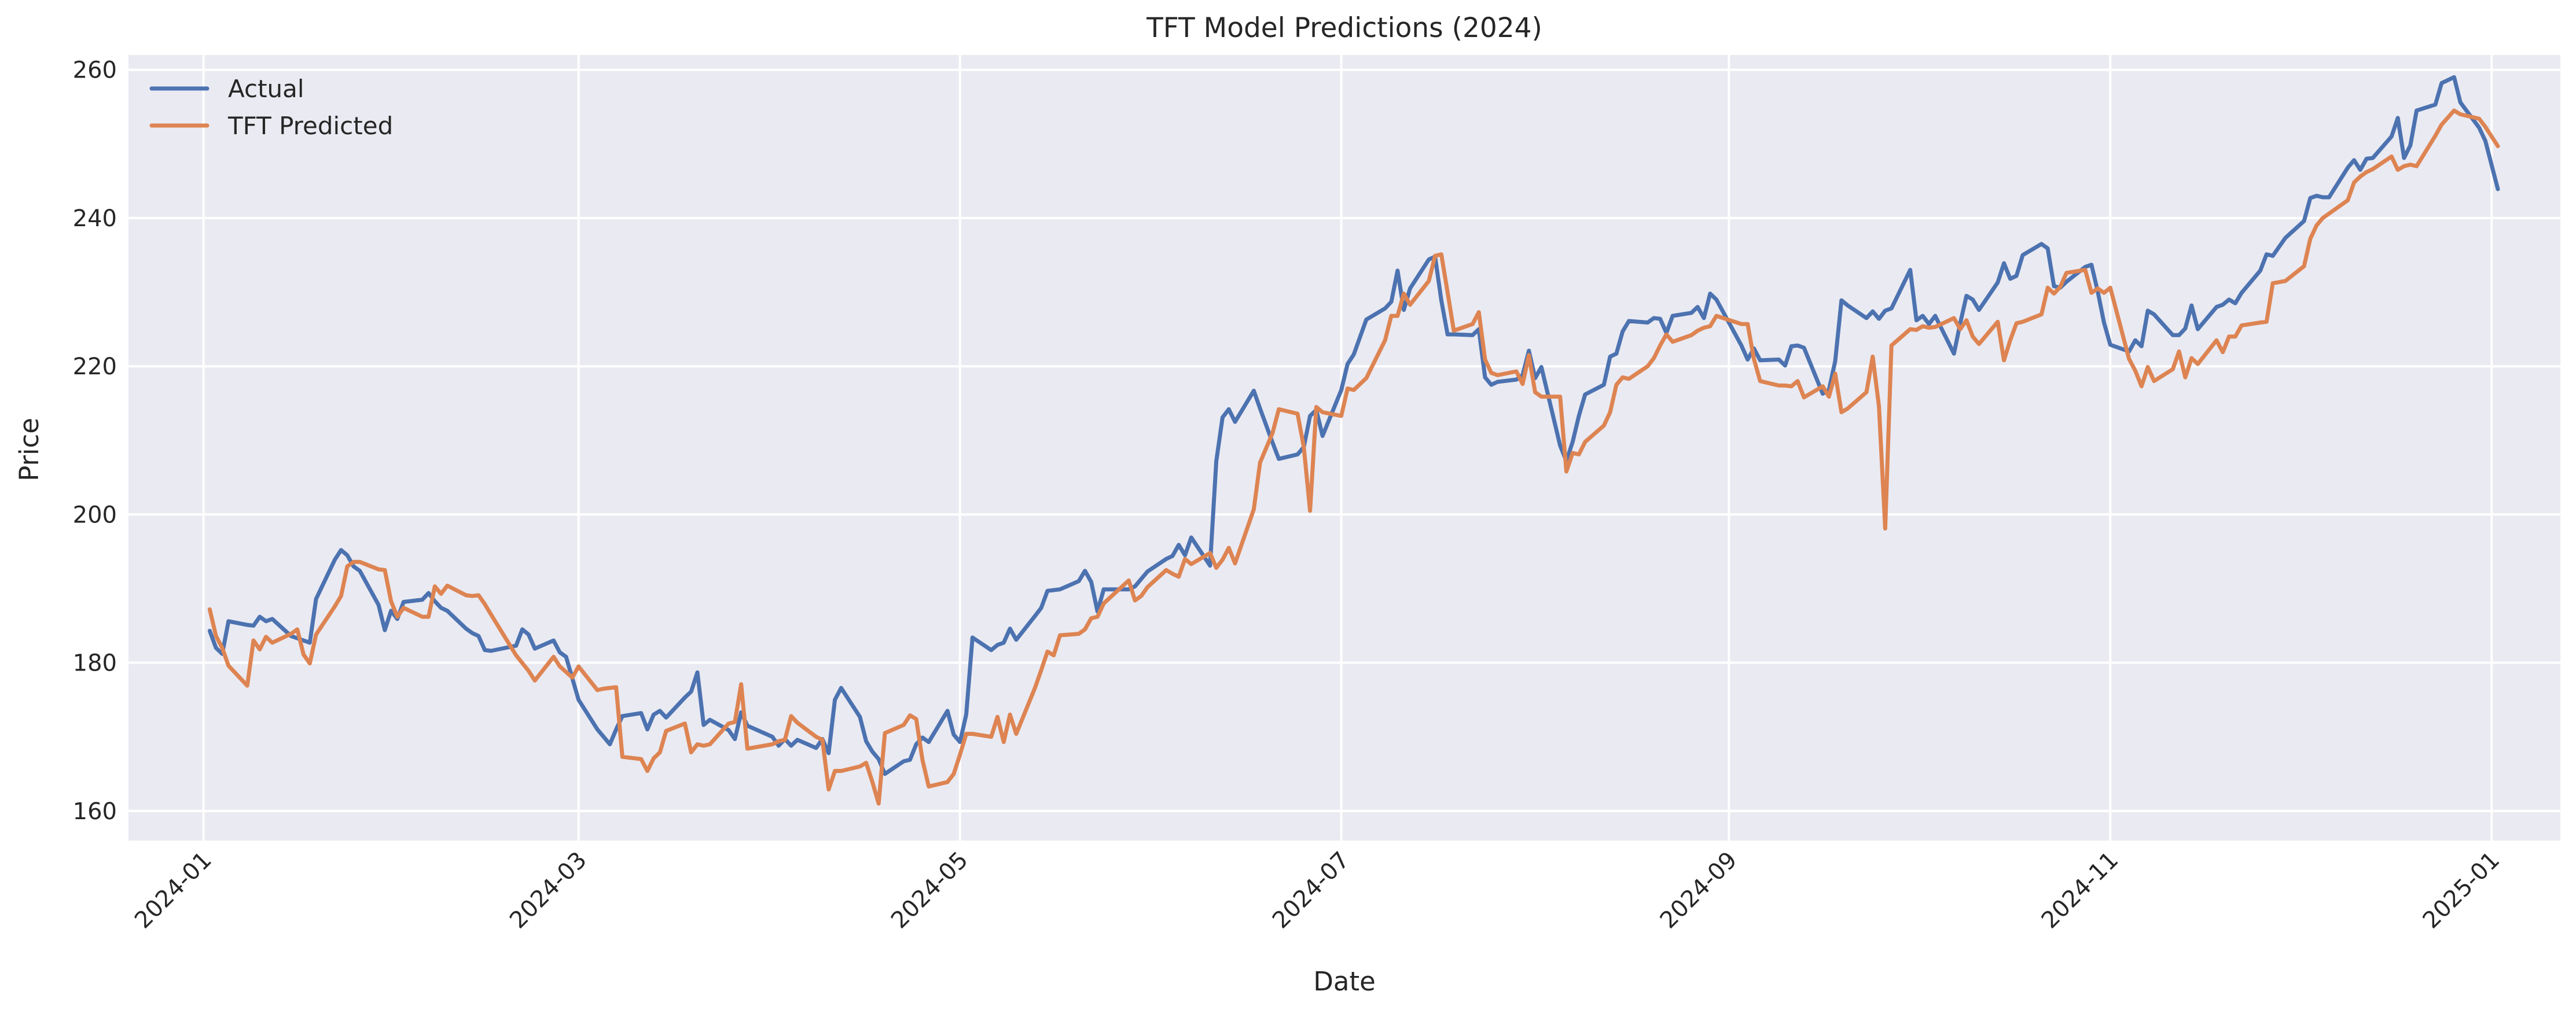  What do you see at coordinates (95, 663) in the screenshot?
I see `y-tick-label: 180` at bounding box center [95, 663].